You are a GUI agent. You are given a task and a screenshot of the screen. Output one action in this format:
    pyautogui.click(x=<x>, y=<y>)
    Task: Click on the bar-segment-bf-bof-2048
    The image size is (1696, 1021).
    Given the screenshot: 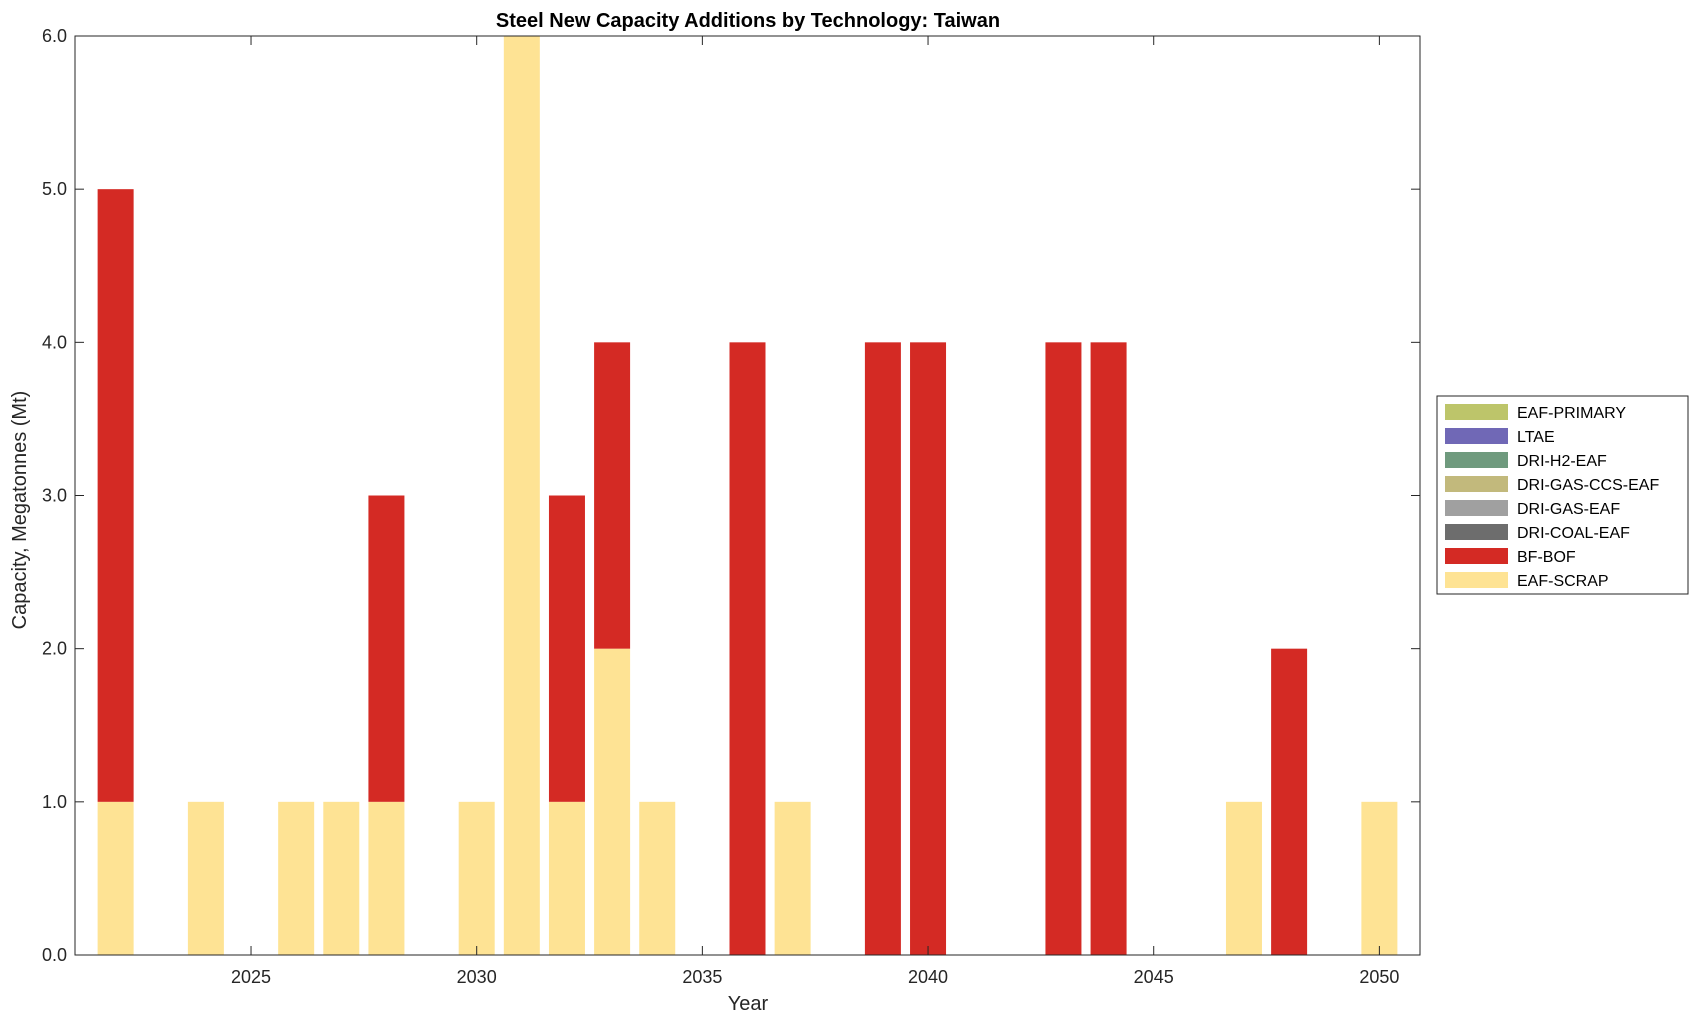 What is the action you would take?
    pyautogui.click(x=1289, y=801)
    